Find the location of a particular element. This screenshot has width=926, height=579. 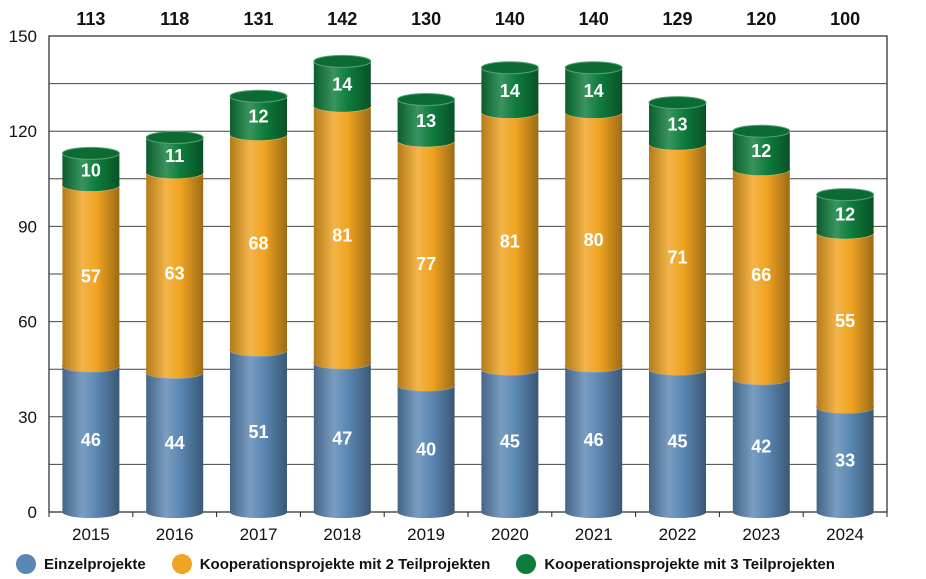

bar-value-label: 66 is located at coordinates (761, 275).